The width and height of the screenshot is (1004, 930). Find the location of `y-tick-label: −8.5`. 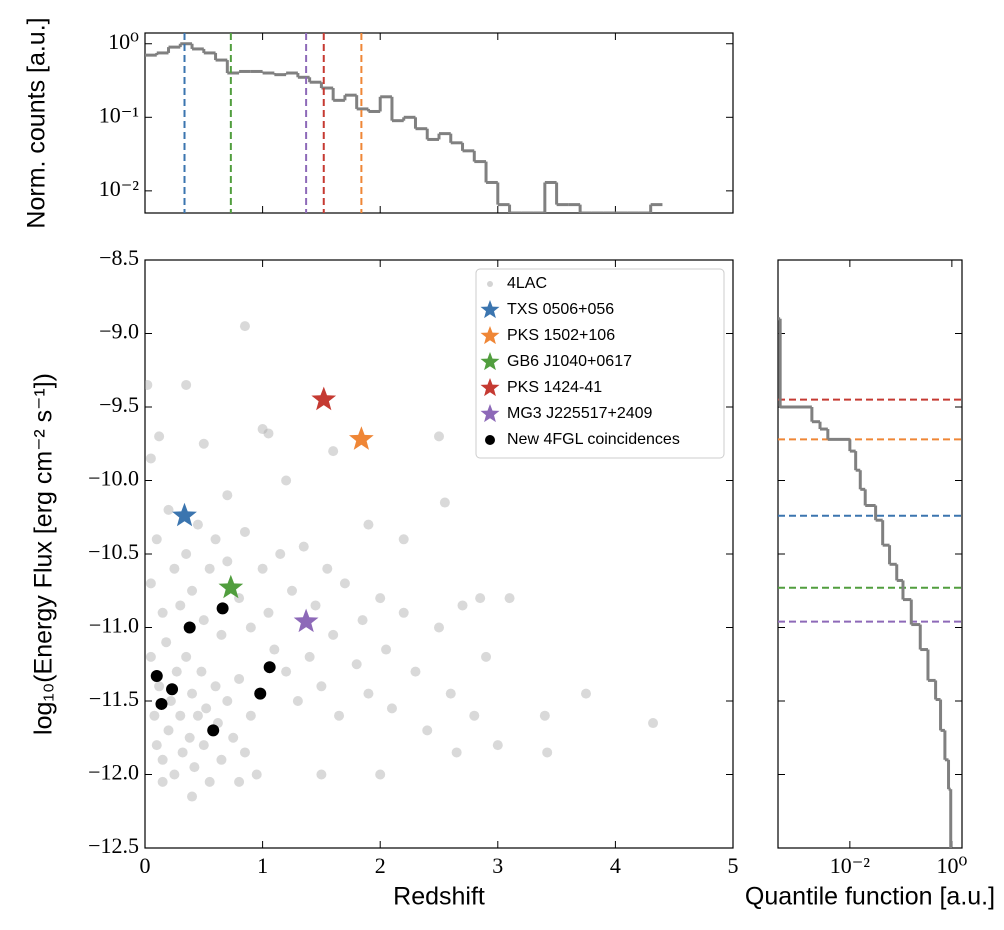

y-tick-label: −8.5 is located at coordinates (119, 257).